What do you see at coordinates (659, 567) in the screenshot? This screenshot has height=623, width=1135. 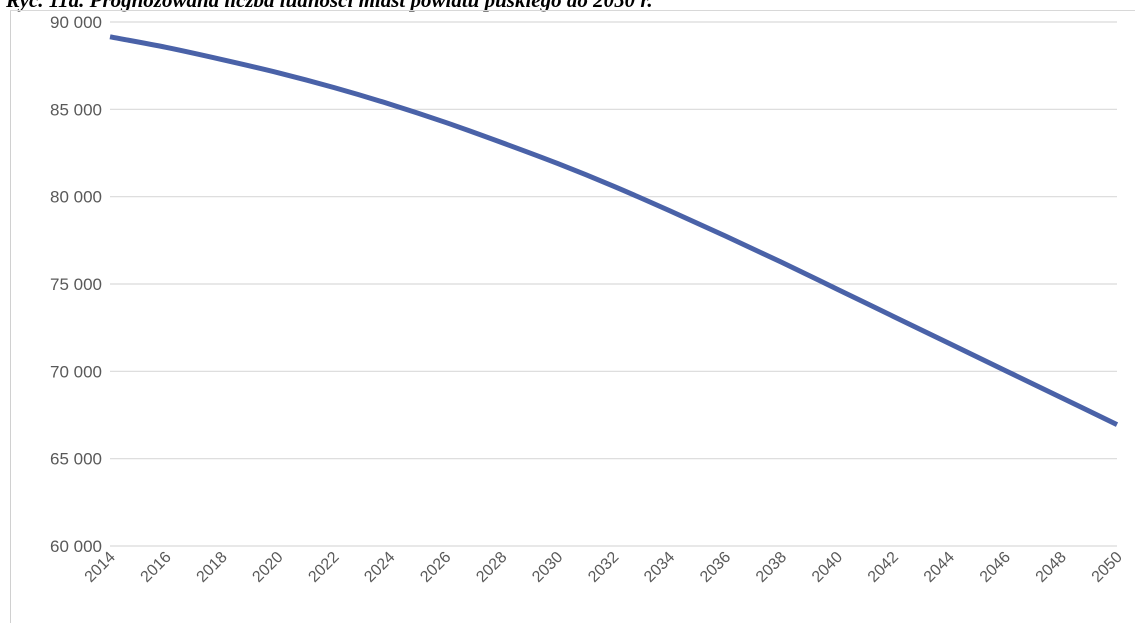 I see `x-tick-label: 2034` at bounding box center [659, 567].